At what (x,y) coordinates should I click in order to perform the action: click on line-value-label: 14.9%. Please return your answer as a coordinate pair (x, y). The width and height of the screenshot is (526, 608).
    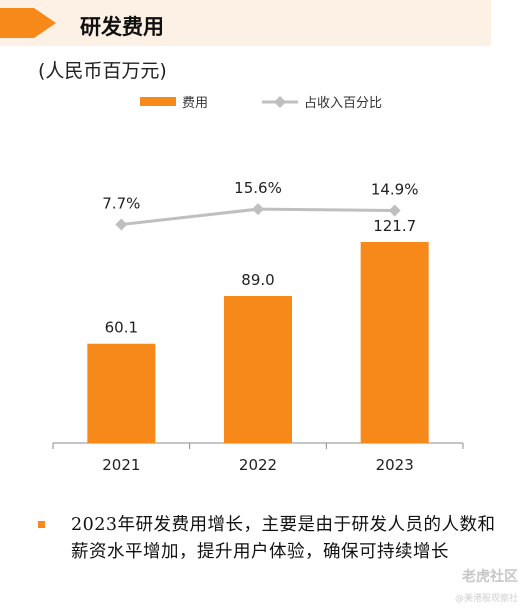
    Looking at the image, I should click on (395, 189).